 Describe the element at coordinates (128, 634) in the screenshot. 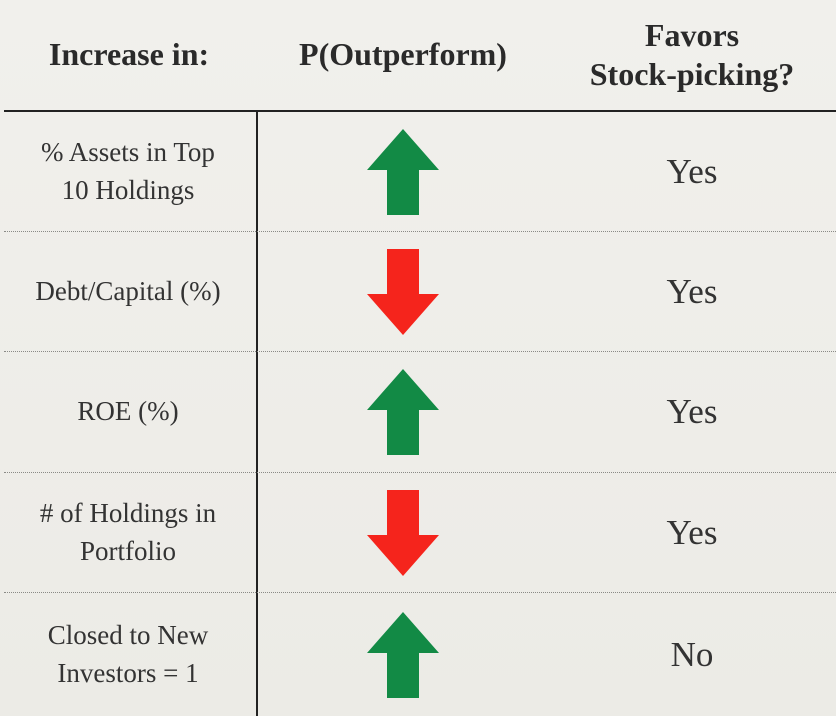

I see `row-label-line1: Closed to New` at that location.